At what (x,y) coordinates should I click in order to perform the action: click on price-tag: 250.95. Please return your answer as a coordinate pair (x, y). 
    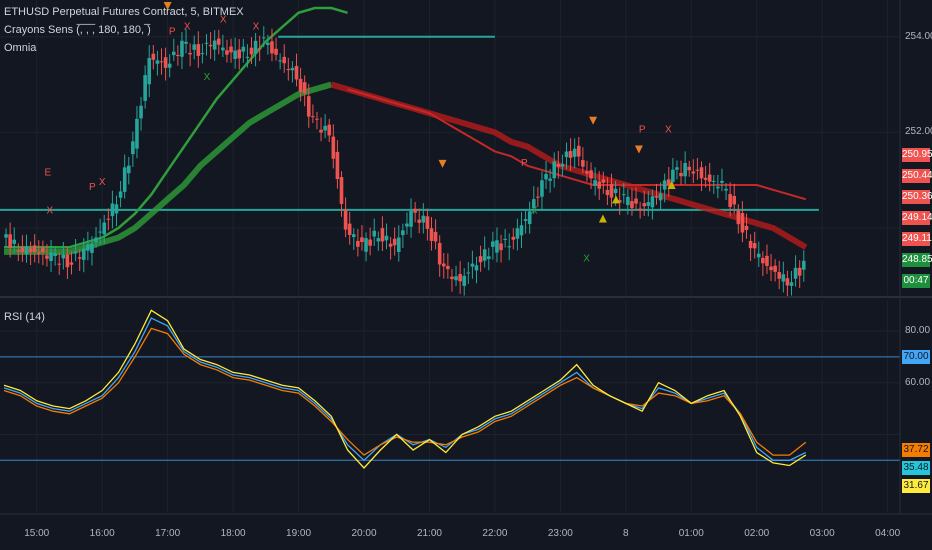
    Looking at the image, I should click on (917, 155).